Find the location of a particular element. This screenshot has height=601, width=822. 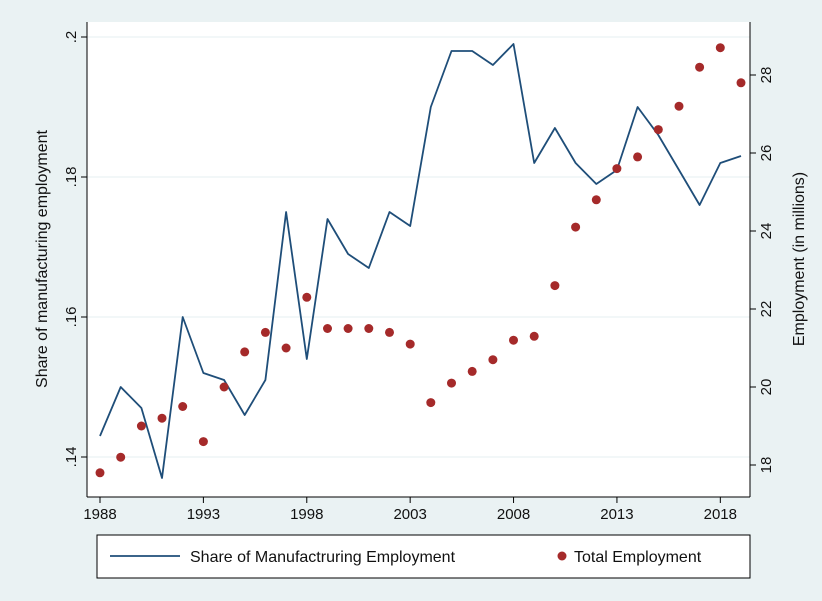

y-right-tick-label-1: 20 is located at coordinates (766, 387).